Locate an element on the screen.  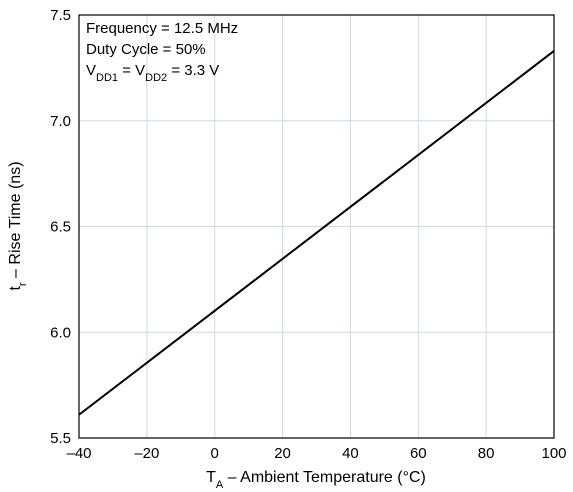
x-tick-label: 60 is located at coordinates (418, 453).